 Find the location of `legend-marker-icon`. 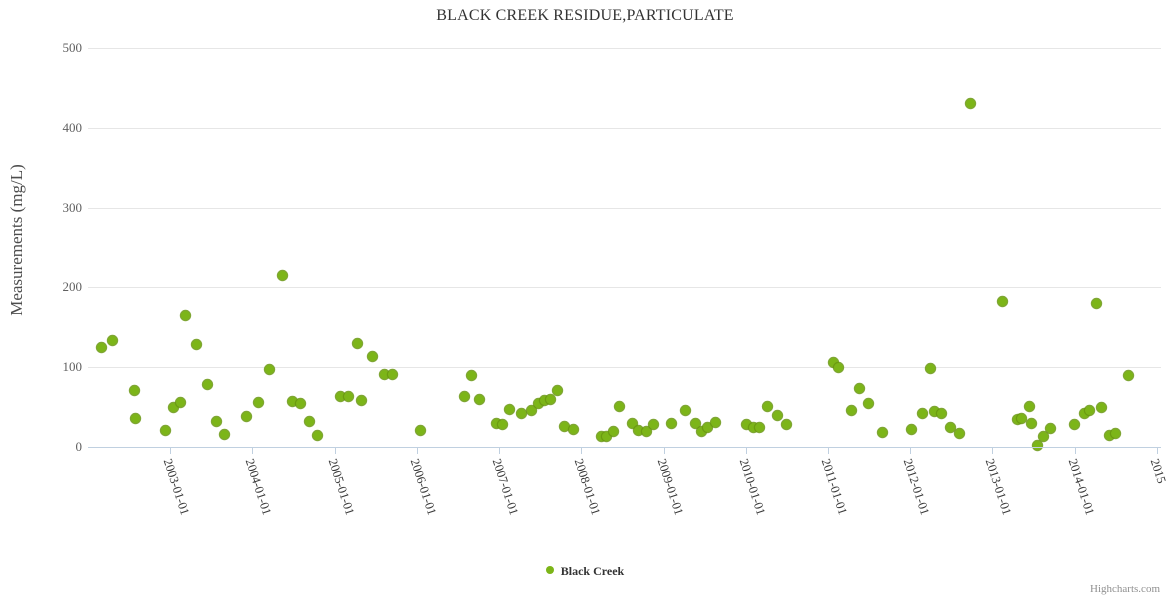

legend-marker-icon is located at coordinates (549, 570).